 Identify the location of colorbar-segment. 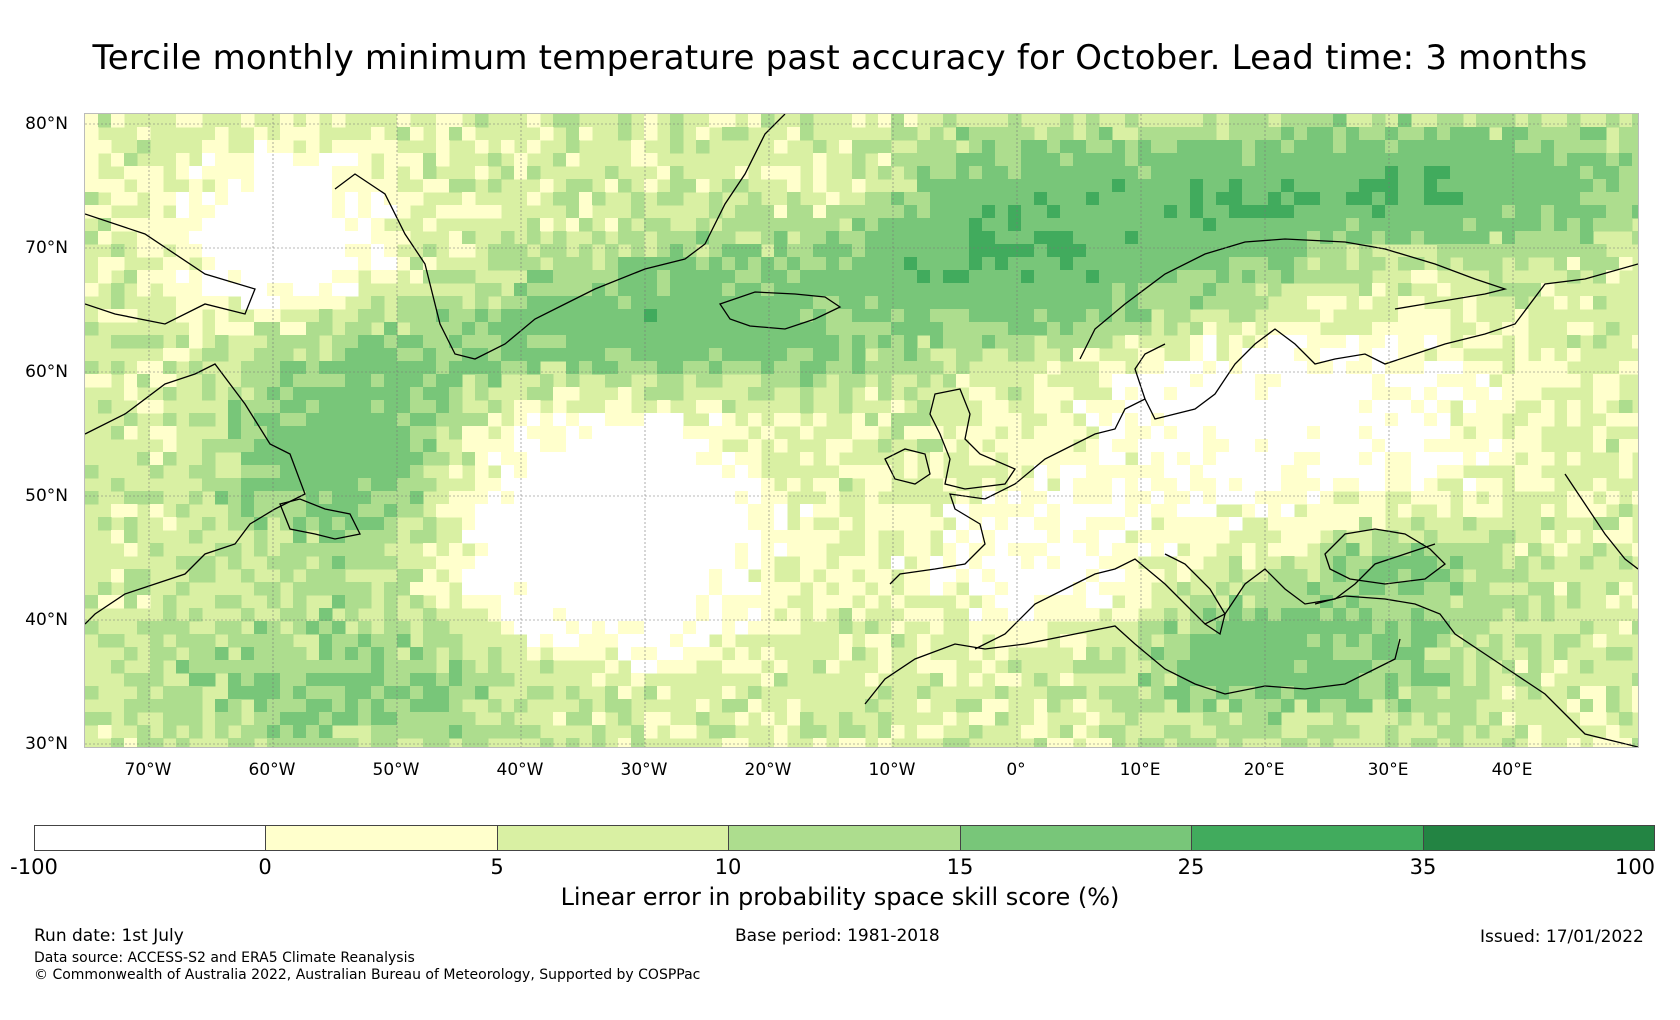
(613, 838).